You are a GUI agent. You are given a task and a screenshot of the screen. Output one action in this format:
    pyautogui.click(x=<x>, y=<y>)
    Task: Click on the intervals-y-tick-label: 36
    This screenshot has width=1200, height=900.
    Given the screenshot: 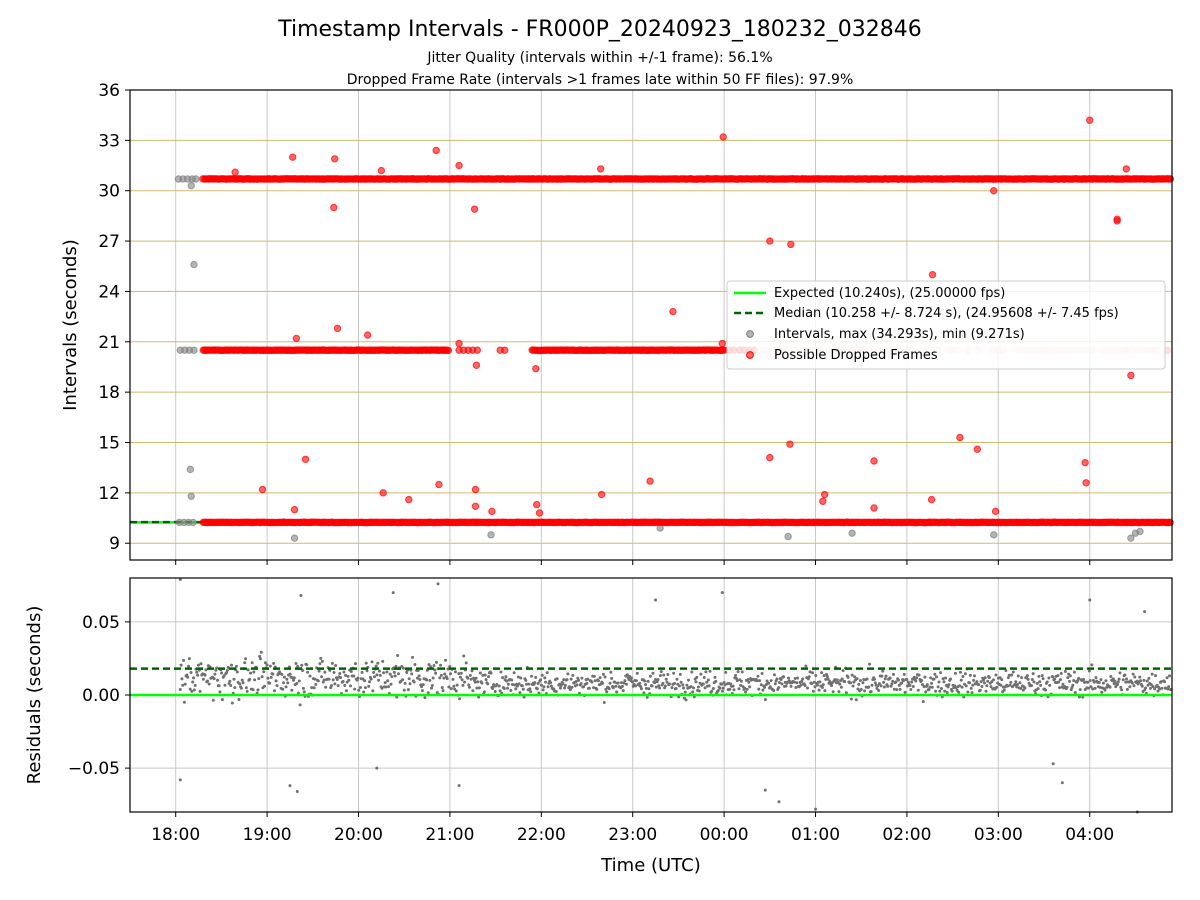 What is the action you would take?
    pyautogui.click(x=109, y=91)
    